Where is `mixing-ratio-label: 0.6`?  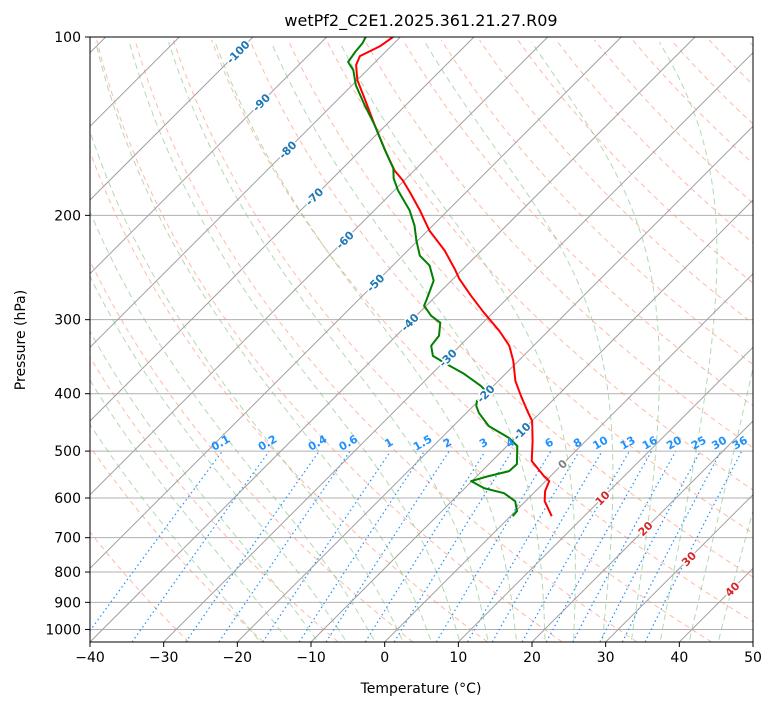 mixing-ratio-label: 0.6 is located at coordinates (349, 442).